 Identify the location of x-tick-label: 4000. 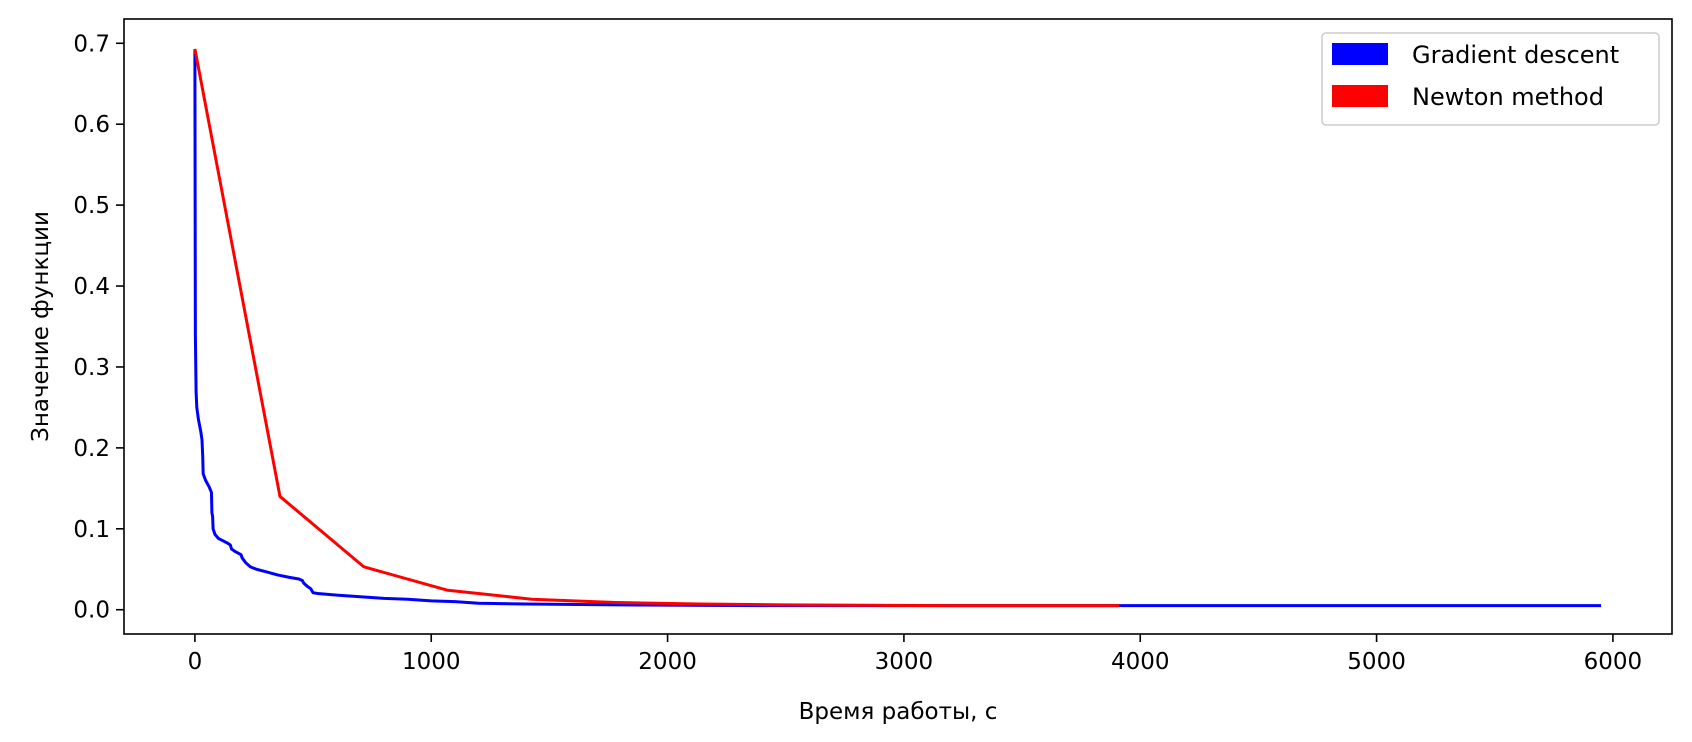
(1140, 662).